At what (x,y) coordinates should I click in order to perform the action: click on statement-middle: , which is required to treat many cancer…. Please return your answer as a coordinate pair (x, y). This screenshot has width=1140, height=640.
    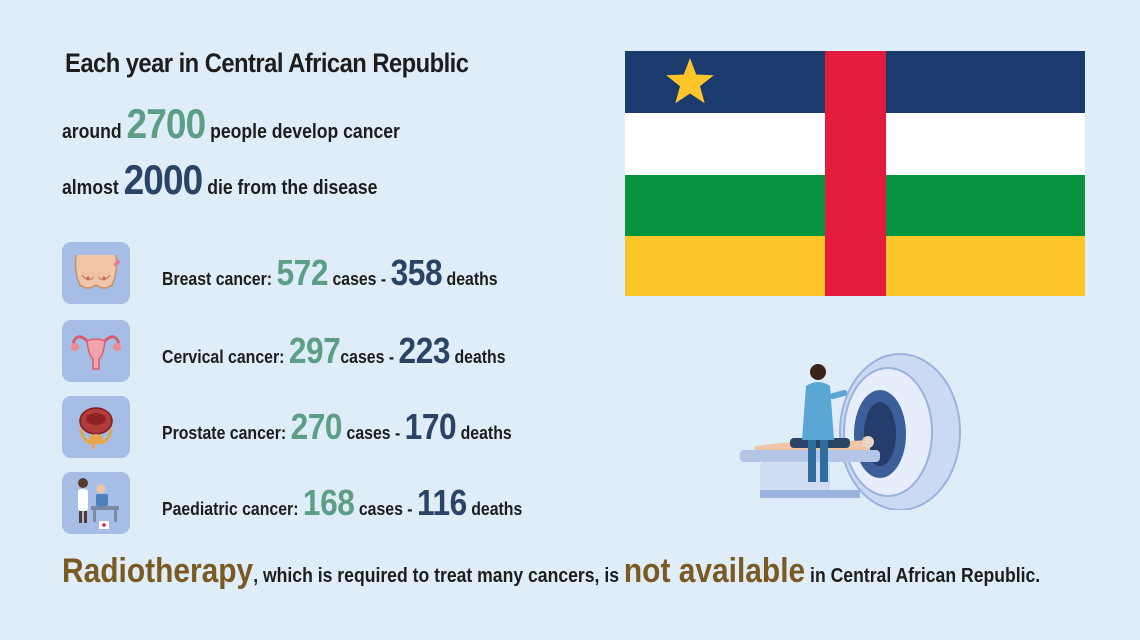
    Looking at the image, I should click on (436, 576).